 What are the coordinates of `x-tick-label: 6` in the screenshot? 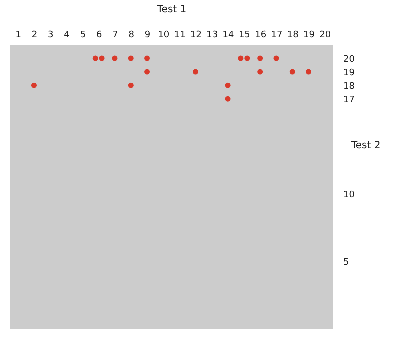 It's located at (99, 35).